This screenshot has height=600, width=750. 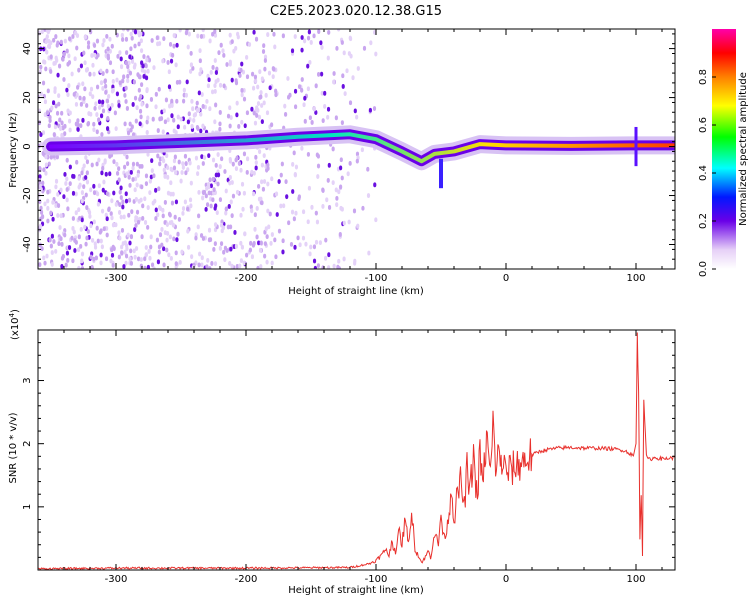 What do you see at coordinates (356, 291) in the screenshot?
I see `spectrogram-x-label: Height of straight line (km)` at bounding box center [356, 291].